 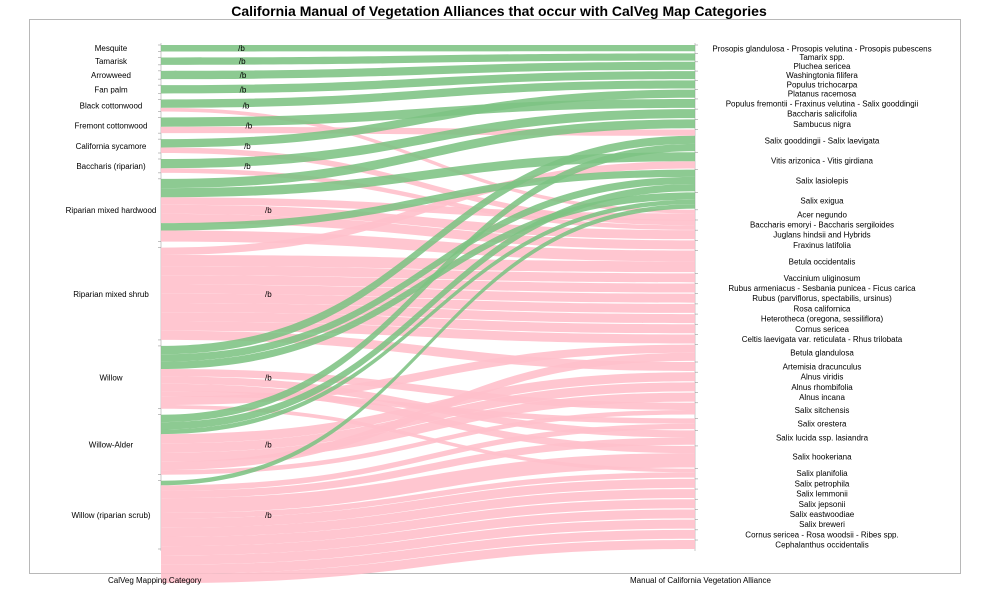 What do you see at coordinates (428, 112) in the screenshot?
I see `flow-fremont-cottonwood-to-populus-fremontii-fraxinus-velutina-salix-gooddingii` at bounding box center [428, 112].